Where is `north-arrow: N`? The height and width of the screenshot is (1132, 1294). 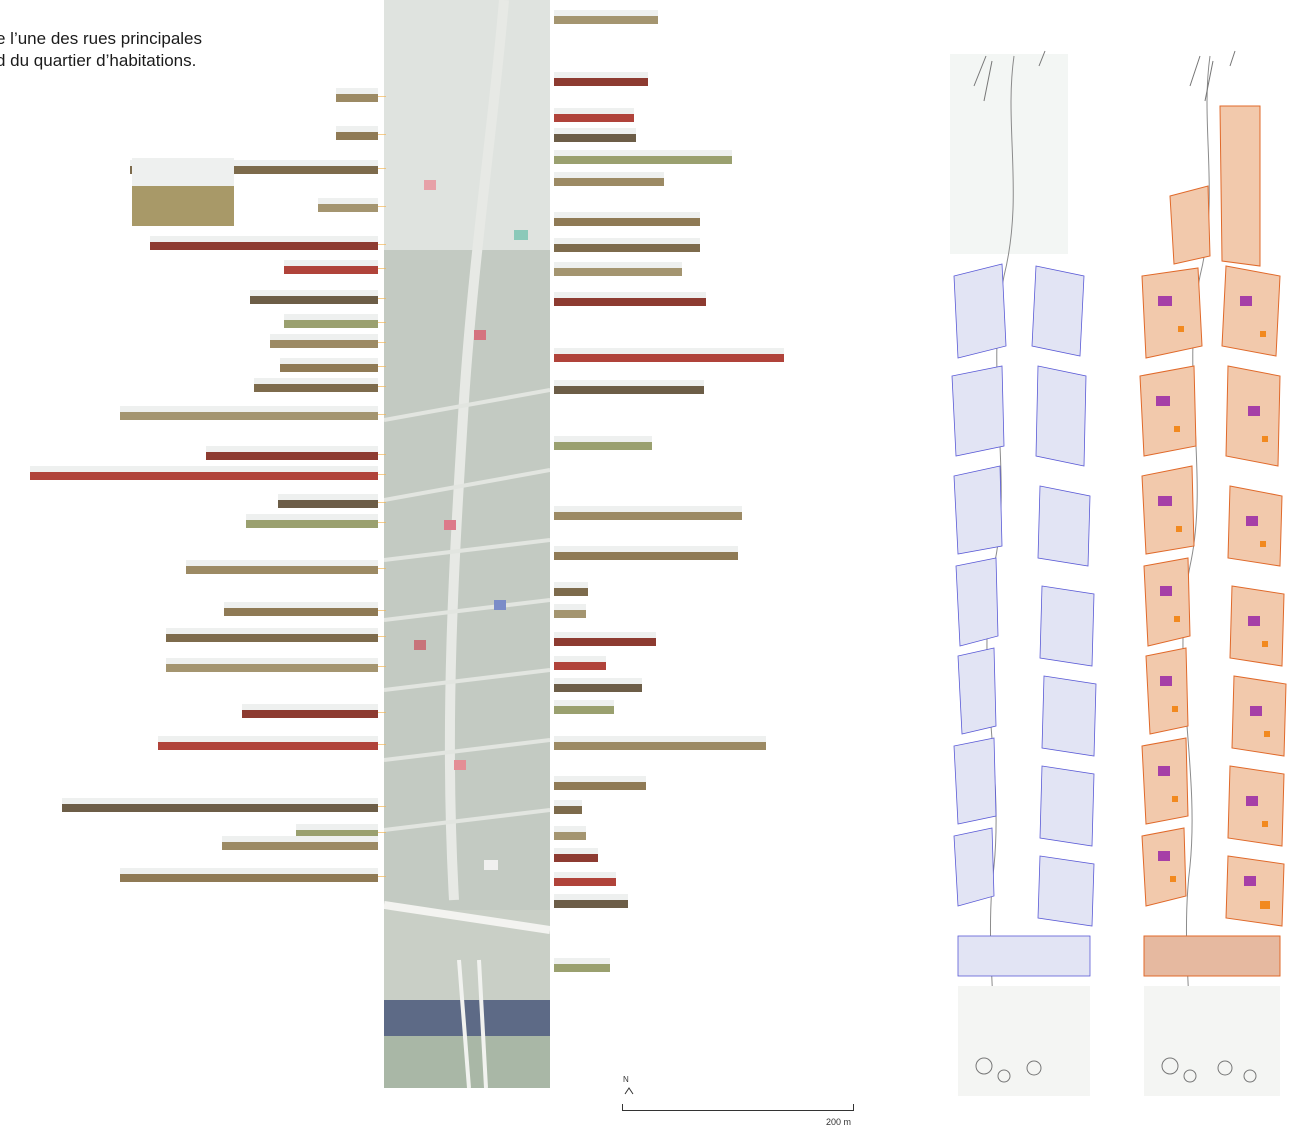
north-arrow: N is located at coordinates (629, 1086).